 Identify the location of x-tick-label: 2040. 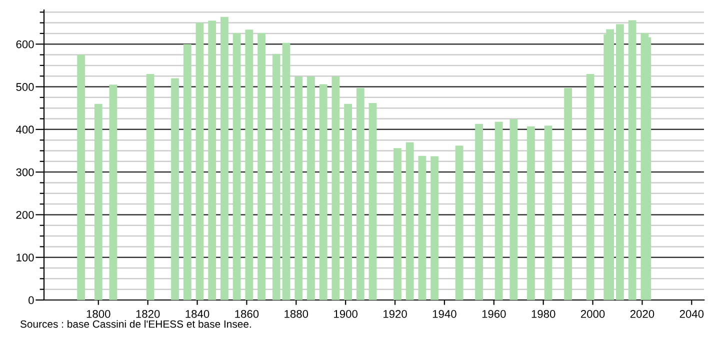
(692, 314).